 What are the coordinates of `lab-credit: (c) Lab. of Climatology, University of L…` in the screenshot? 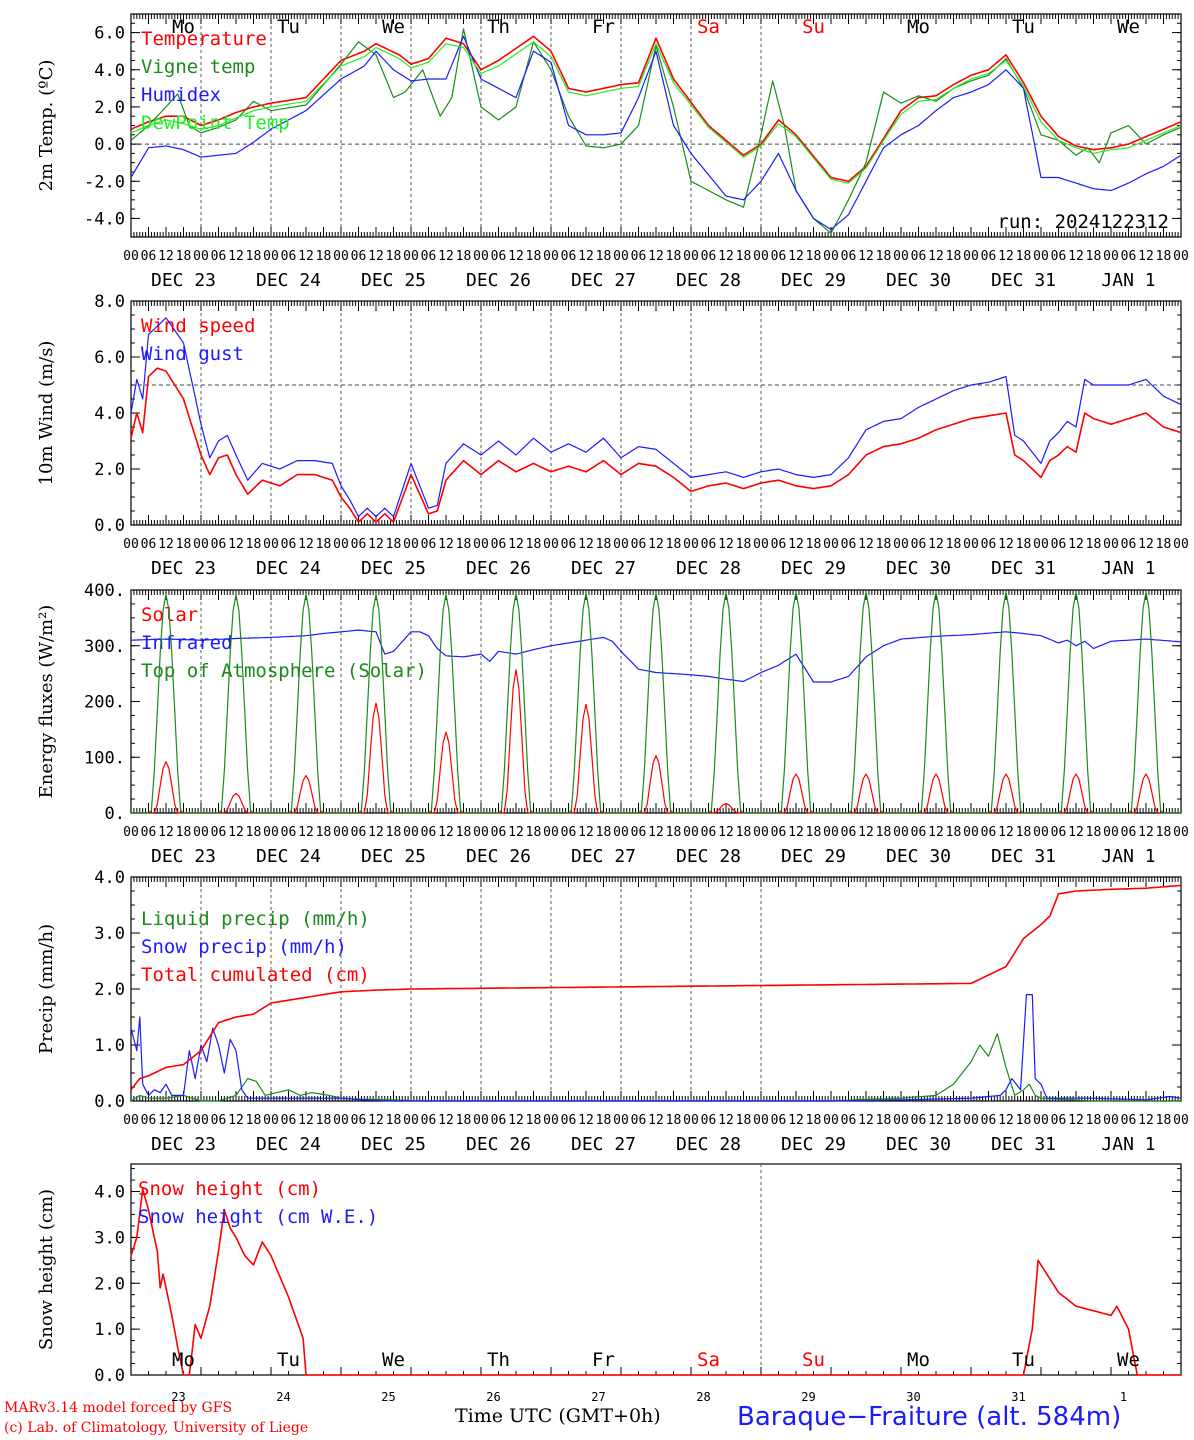 It's located at (156, 1428).